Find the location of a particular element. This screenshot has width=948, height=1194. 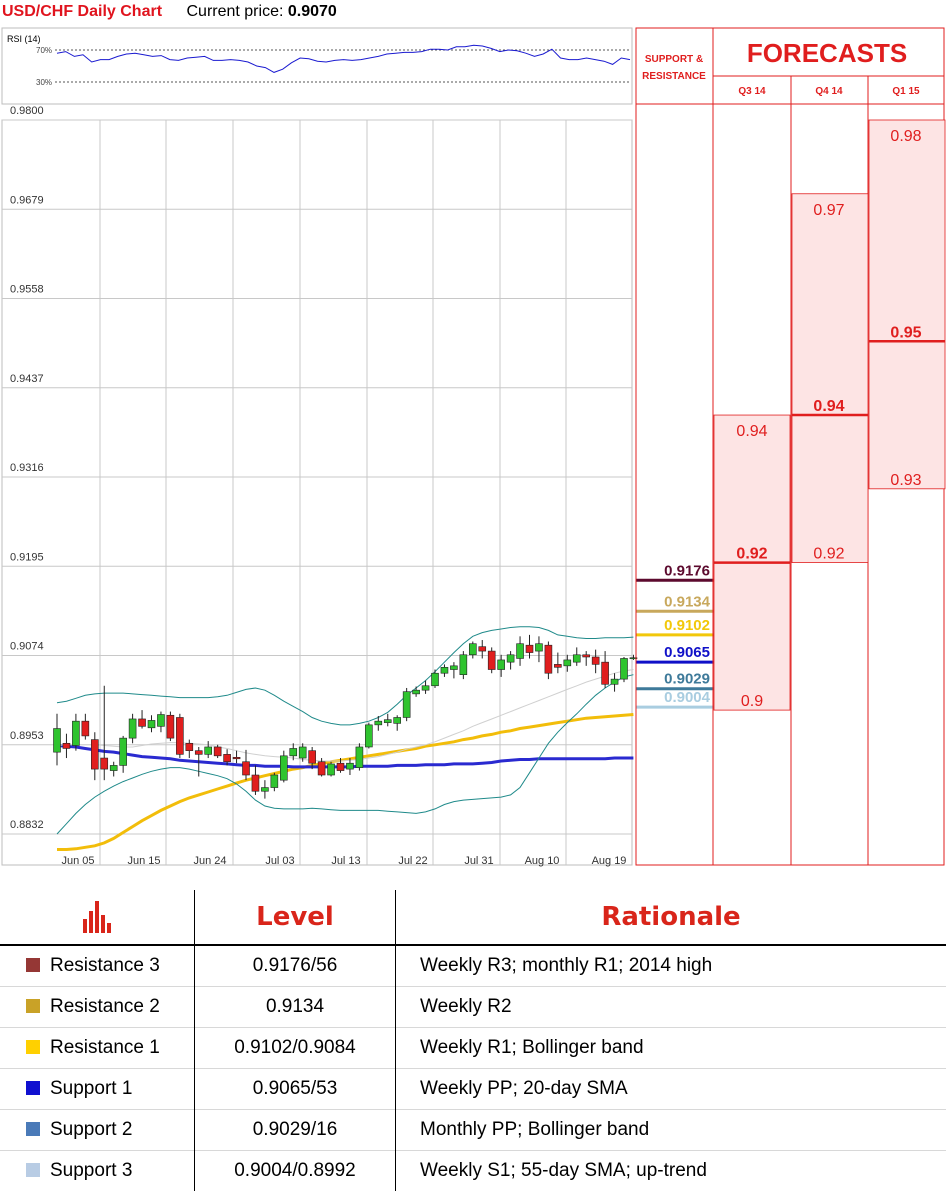

y-tick-label: 0.8953 is located at coordinates (27, 736).